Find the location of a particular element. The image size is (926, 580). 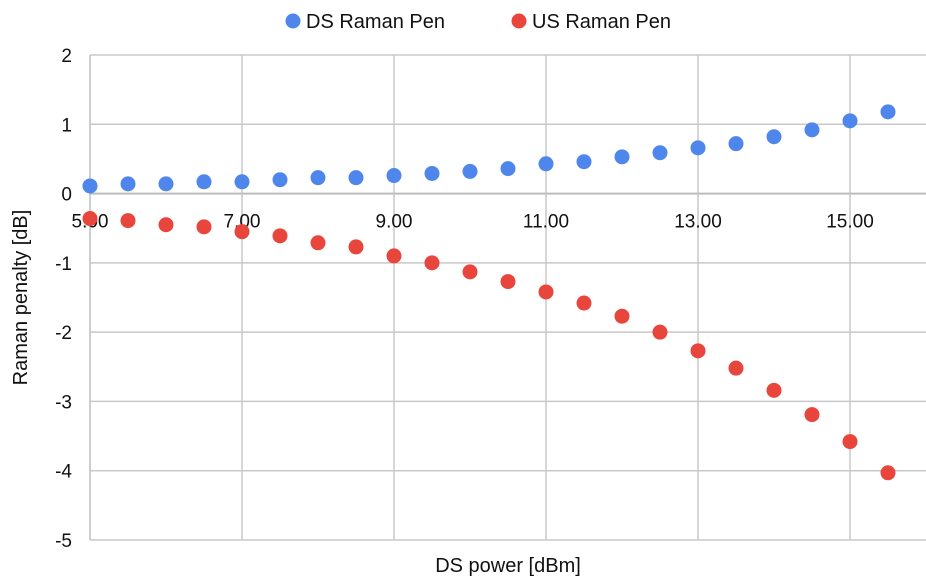

legend-item: DS Raman Pen is located at coordinates (365, 22).